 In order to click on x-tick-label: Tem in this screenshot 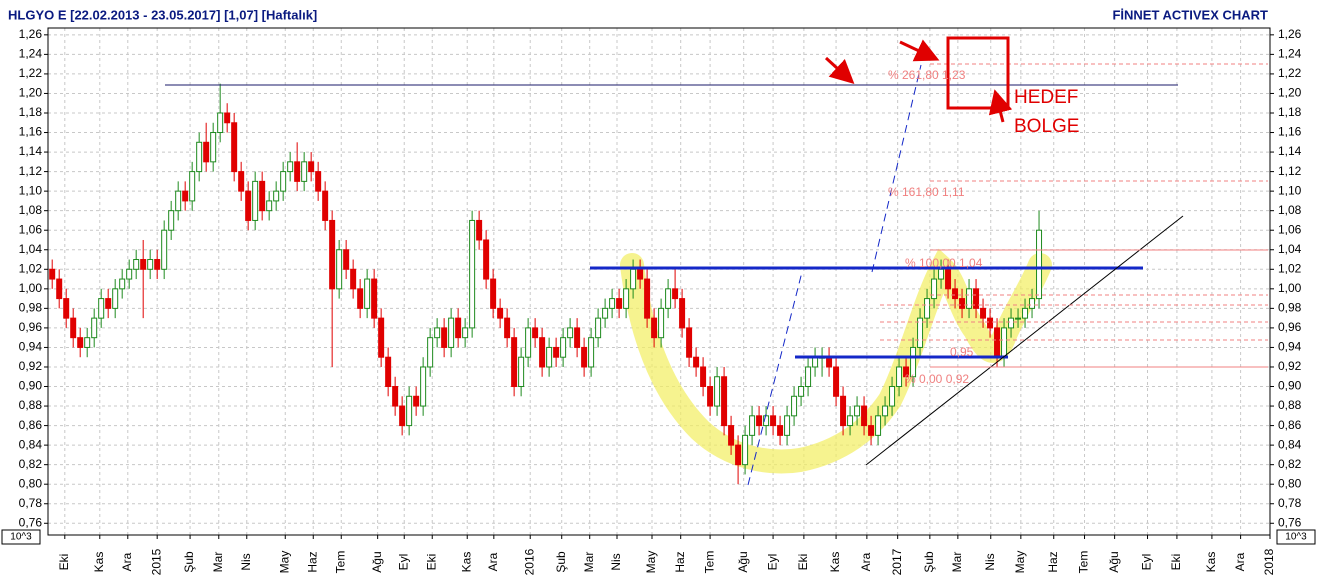, I will do `click(709, 562)`.